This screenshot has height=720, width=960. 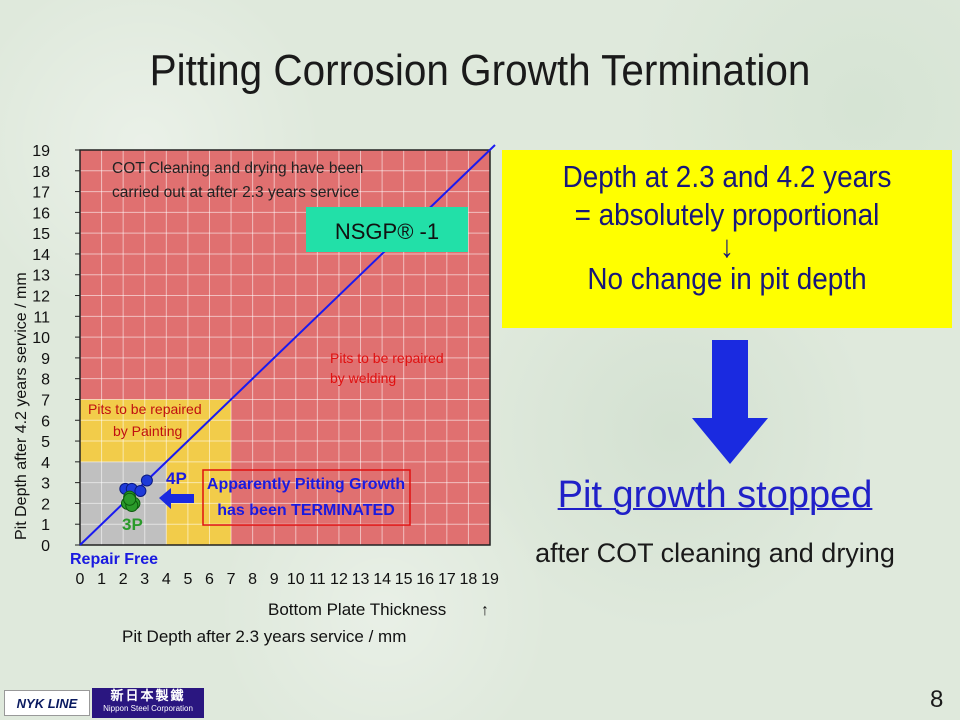 I want to click on x-axis-label-symbol: ↑, so click(x=485, y=610).